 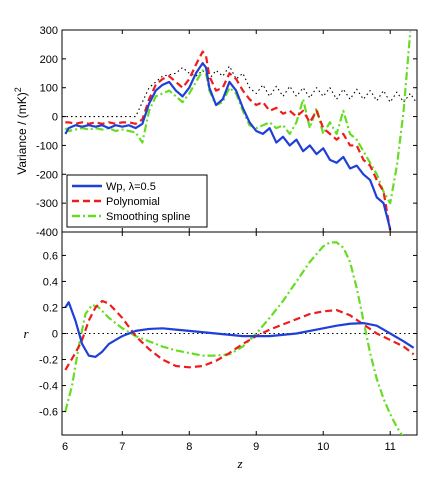 I want to click on variance-y-tick-label: -200, so click(x=47, y=175).